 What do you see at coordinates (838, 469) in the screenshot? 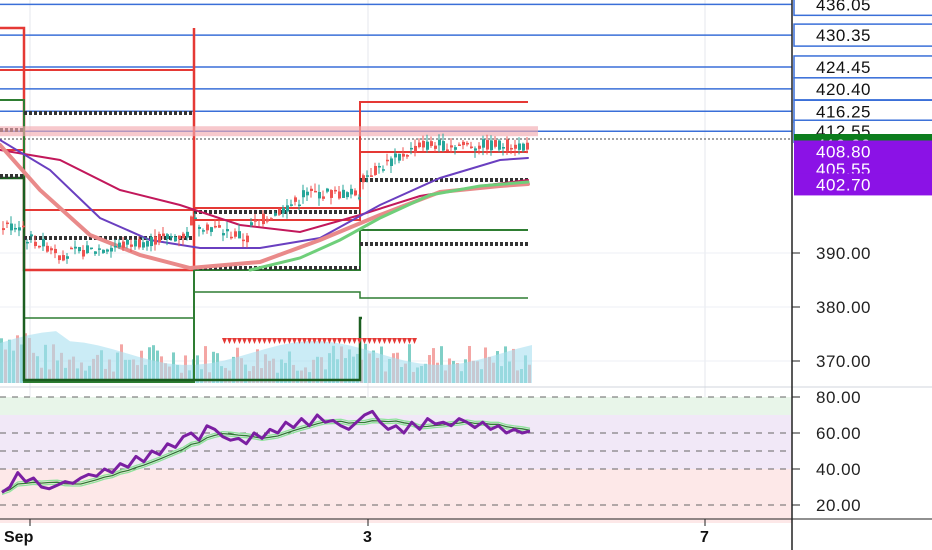
I see `oscillator-tick-label: 40.00` at bounding box center [838, 469].